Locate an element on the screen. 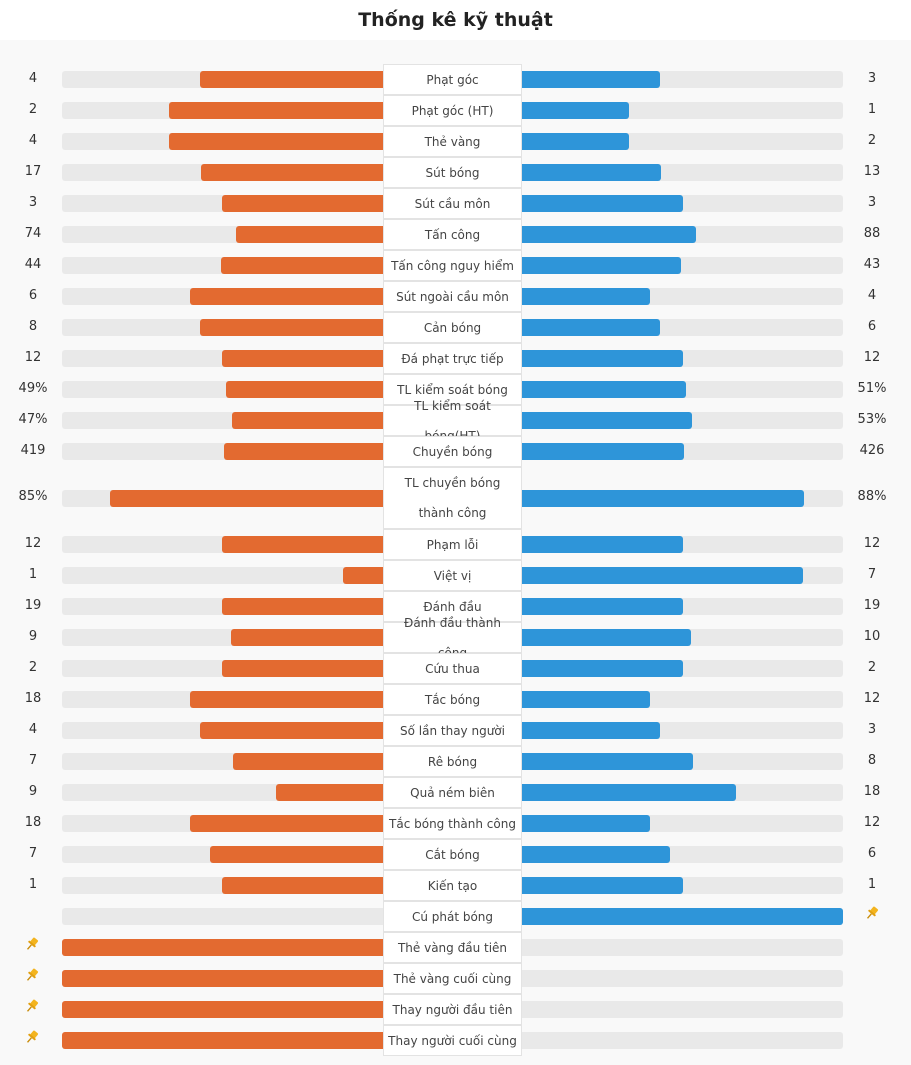 The image size is (911, 1065). stat-label: Tắc bóng is located at coordinates (452, 699).